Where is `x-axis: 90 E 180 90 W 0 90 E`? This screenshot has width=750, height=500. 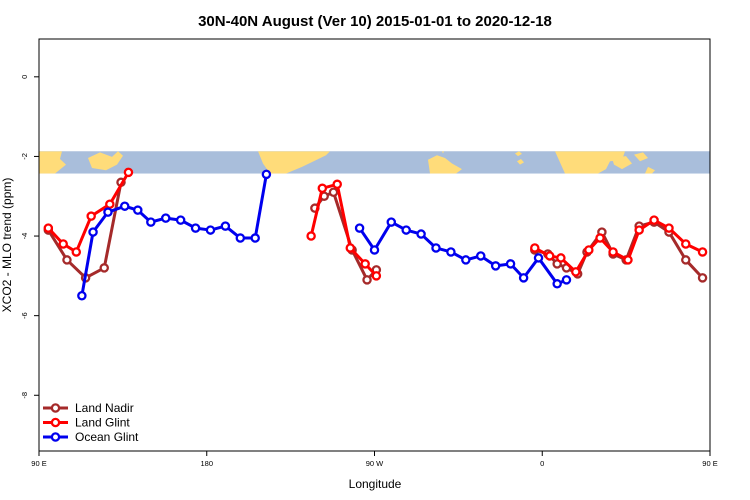
x-axis: 90 E 180 90 W 0 90 E is located at coordinates (374, 459).